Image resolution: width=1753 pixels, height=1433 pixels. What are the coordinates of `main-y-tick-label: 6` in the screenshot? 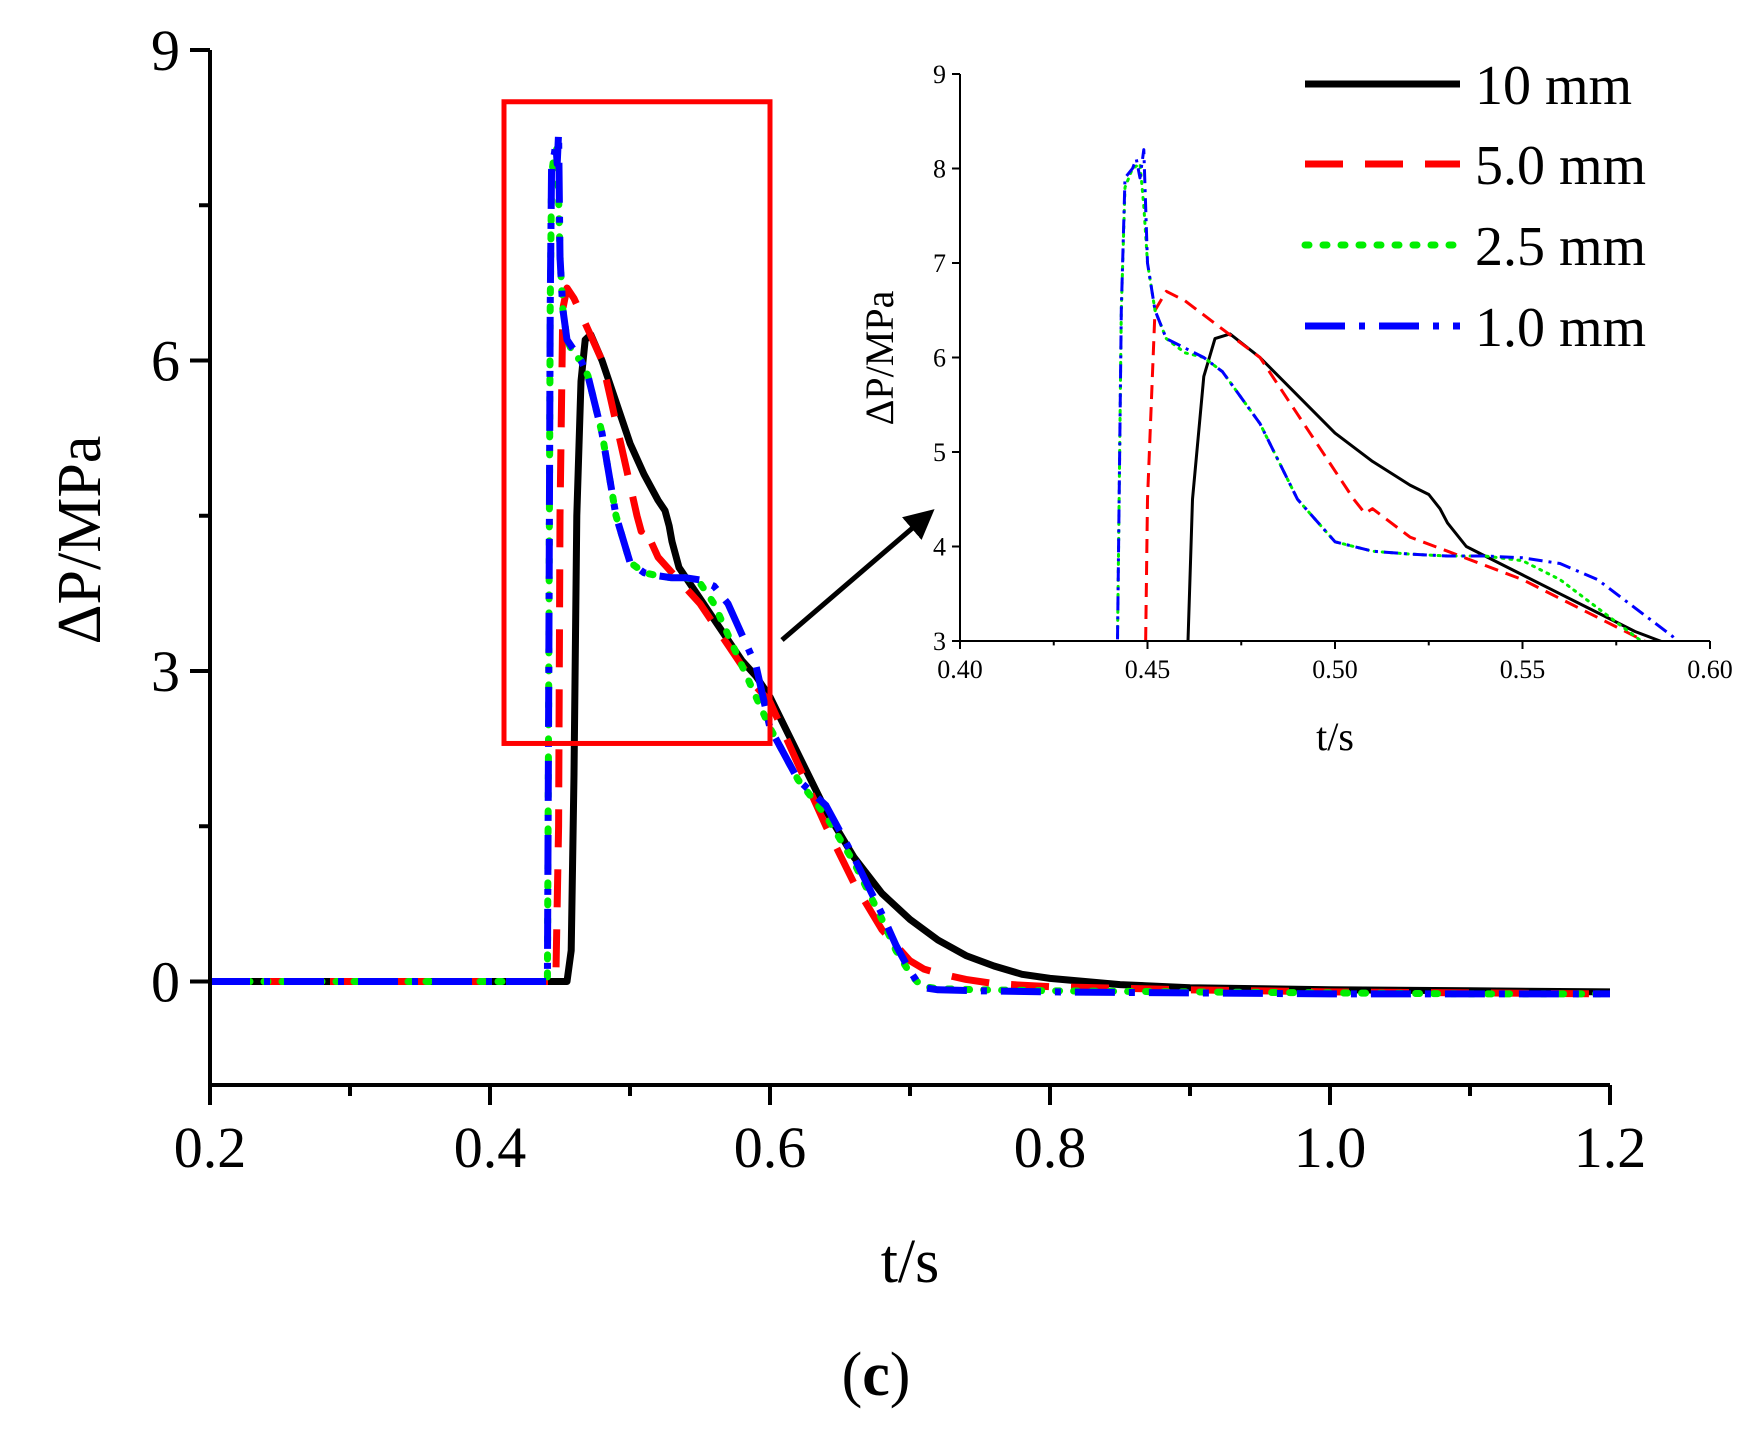 It's located at (165, 361).